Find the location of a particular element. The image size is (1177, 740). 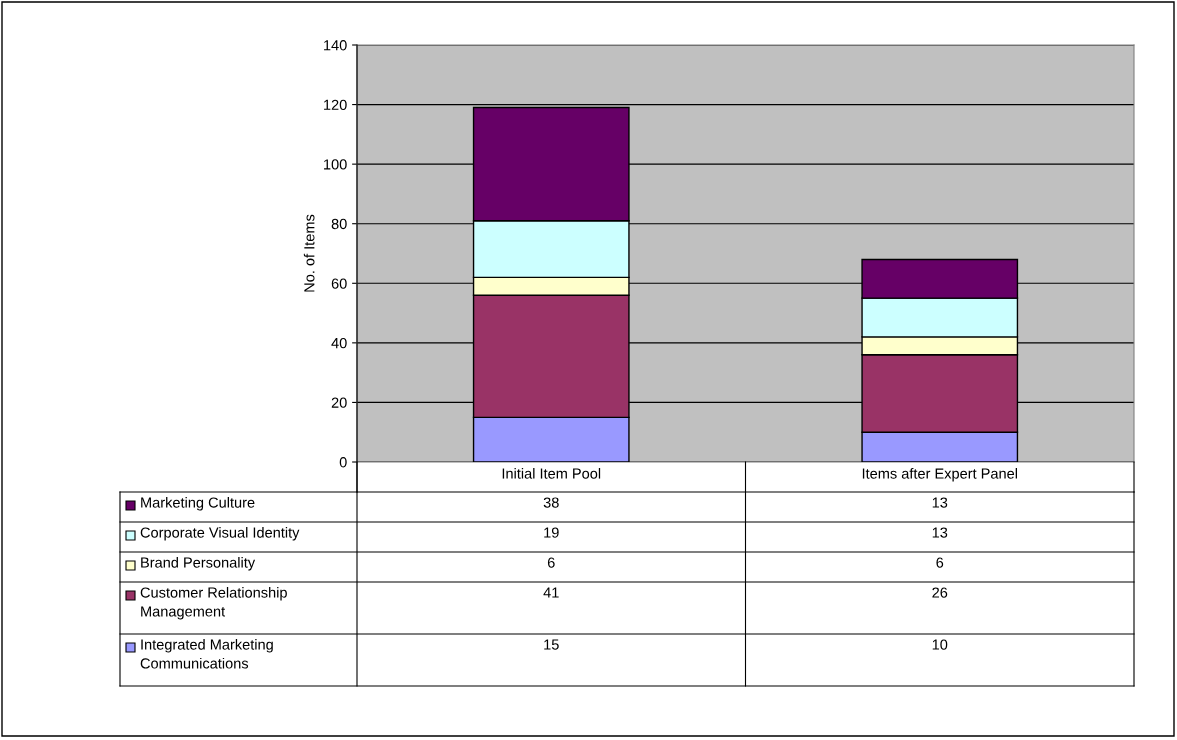

data-label: 41 is located at coordinates (551, 592).